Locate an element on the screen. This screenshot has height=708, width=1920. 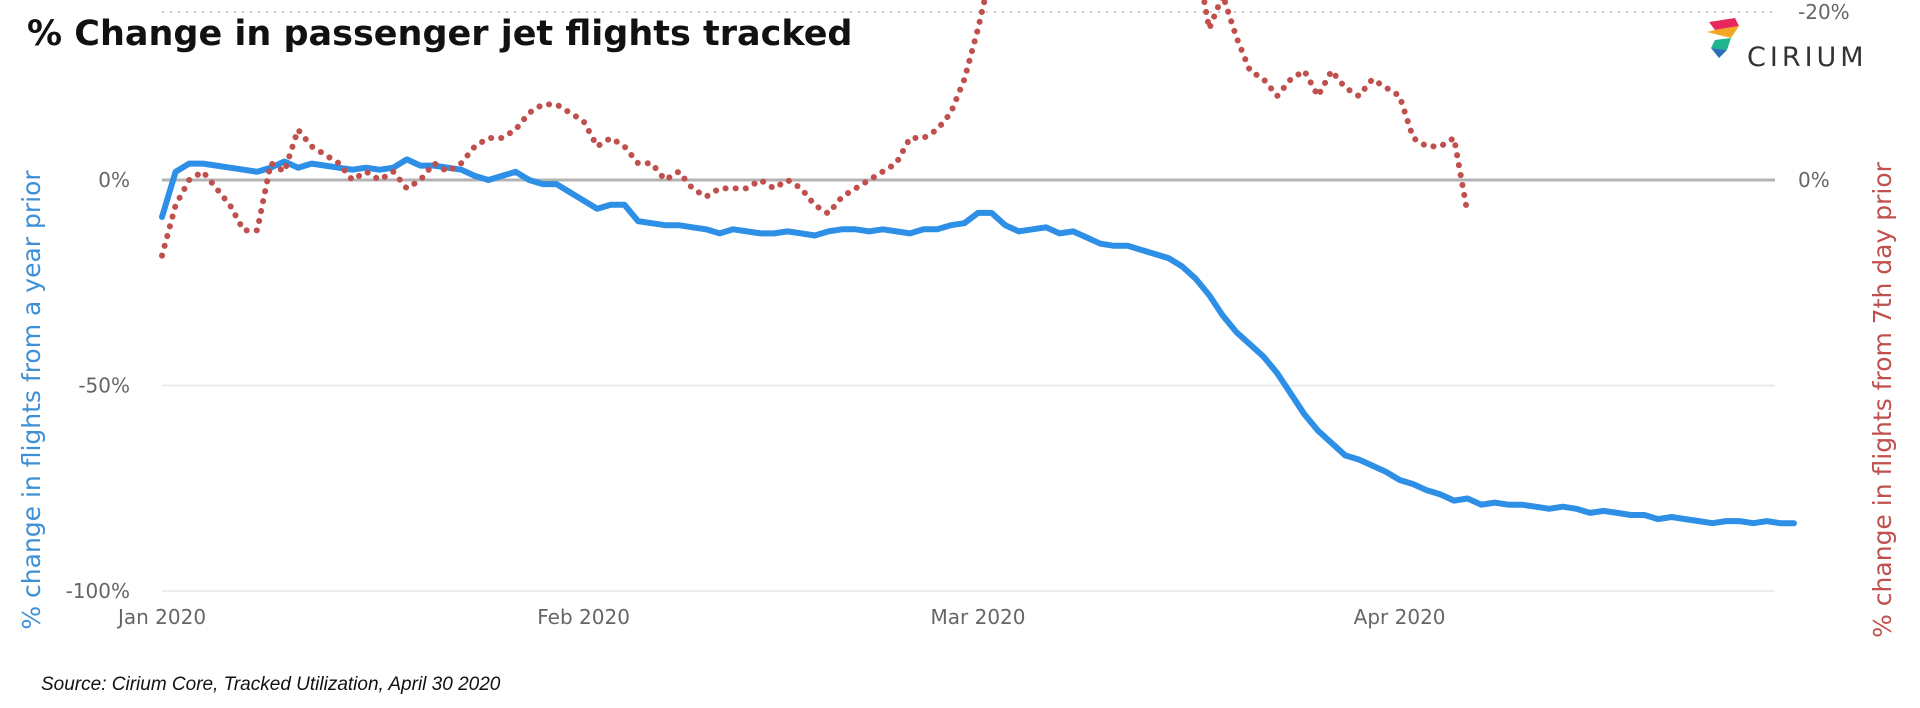
left-tick-label: 0% is located at coordinates (114, 180).